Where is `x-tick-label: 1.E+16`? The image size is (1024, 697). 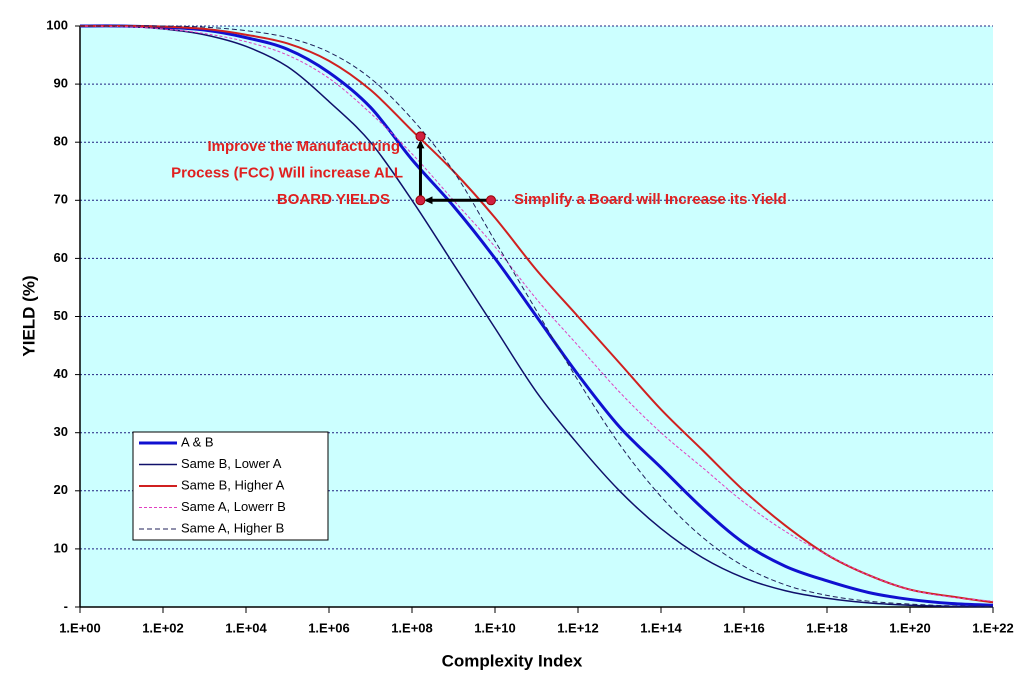 x-tick-label: 1.E+16 is located at coordinates (744, 627).